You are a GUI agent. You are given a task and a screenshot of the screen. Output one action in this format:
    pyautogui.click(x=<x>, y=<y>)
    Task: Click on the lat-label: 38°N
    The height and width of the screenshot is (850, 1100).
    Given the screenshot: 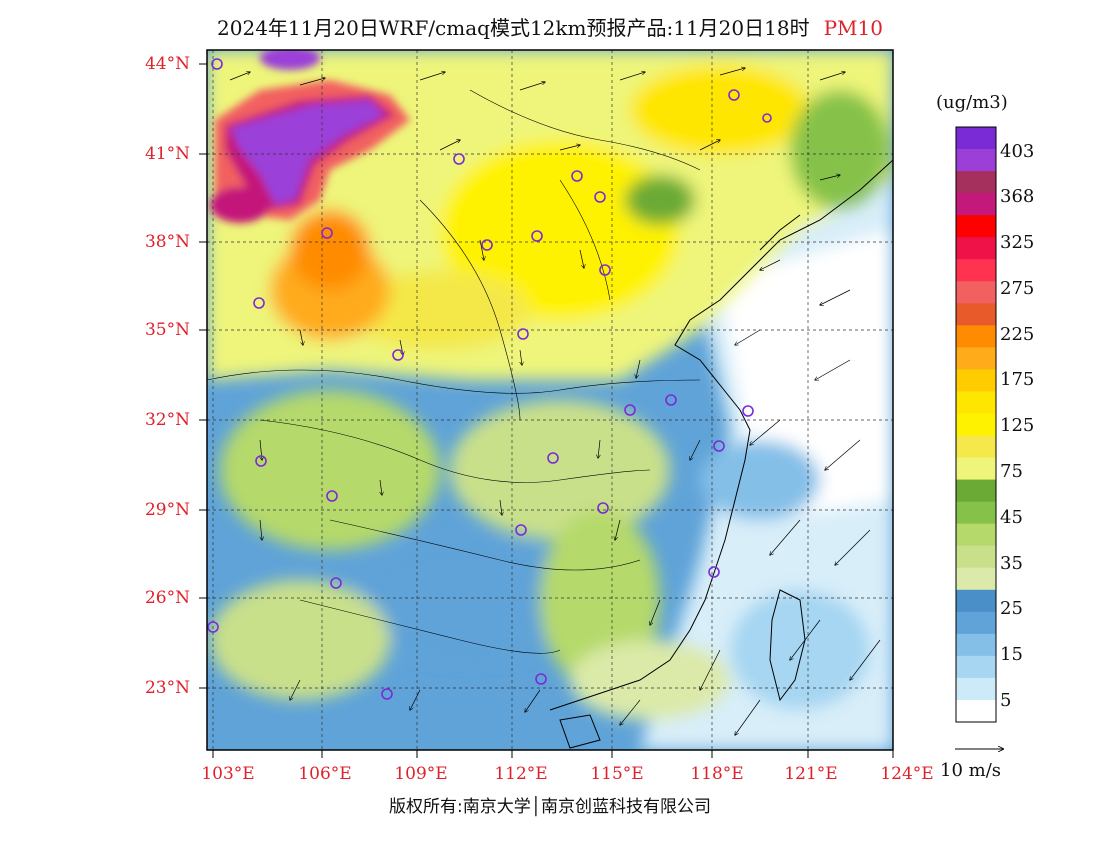 What is the action you would take?
    pyautogui.click(x=167, y=242)
    